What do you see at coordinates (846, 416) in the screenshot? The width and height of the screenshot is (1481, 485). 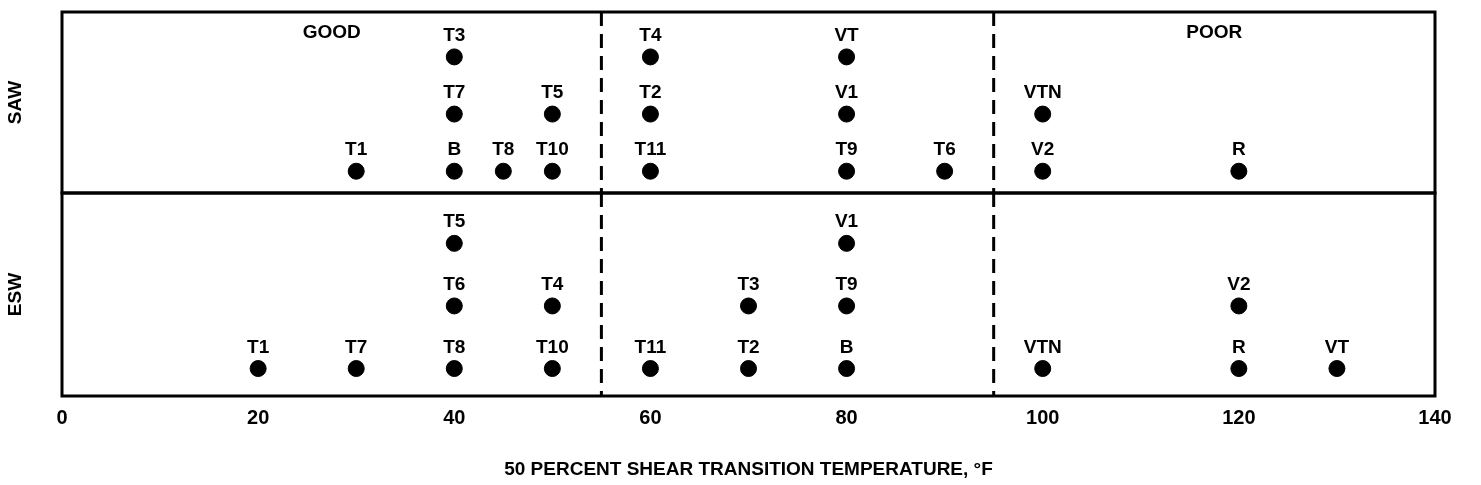 I see `x-tick-label: 80` at bounding box center [846, 416].